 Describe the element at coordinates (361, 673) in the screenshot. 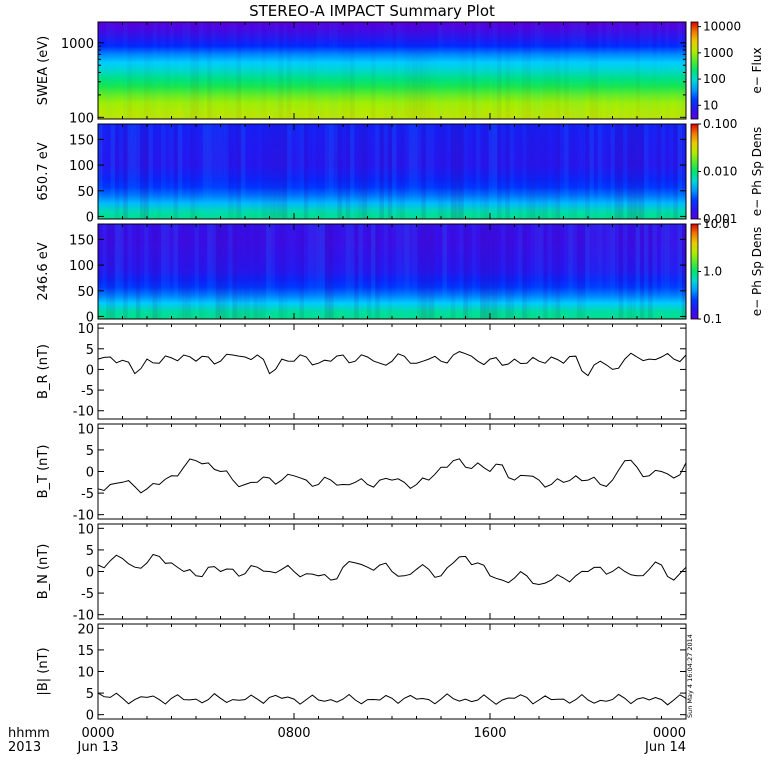

I see `panel-7: 0 5 10 15 20 |B| (nT)` at that location.